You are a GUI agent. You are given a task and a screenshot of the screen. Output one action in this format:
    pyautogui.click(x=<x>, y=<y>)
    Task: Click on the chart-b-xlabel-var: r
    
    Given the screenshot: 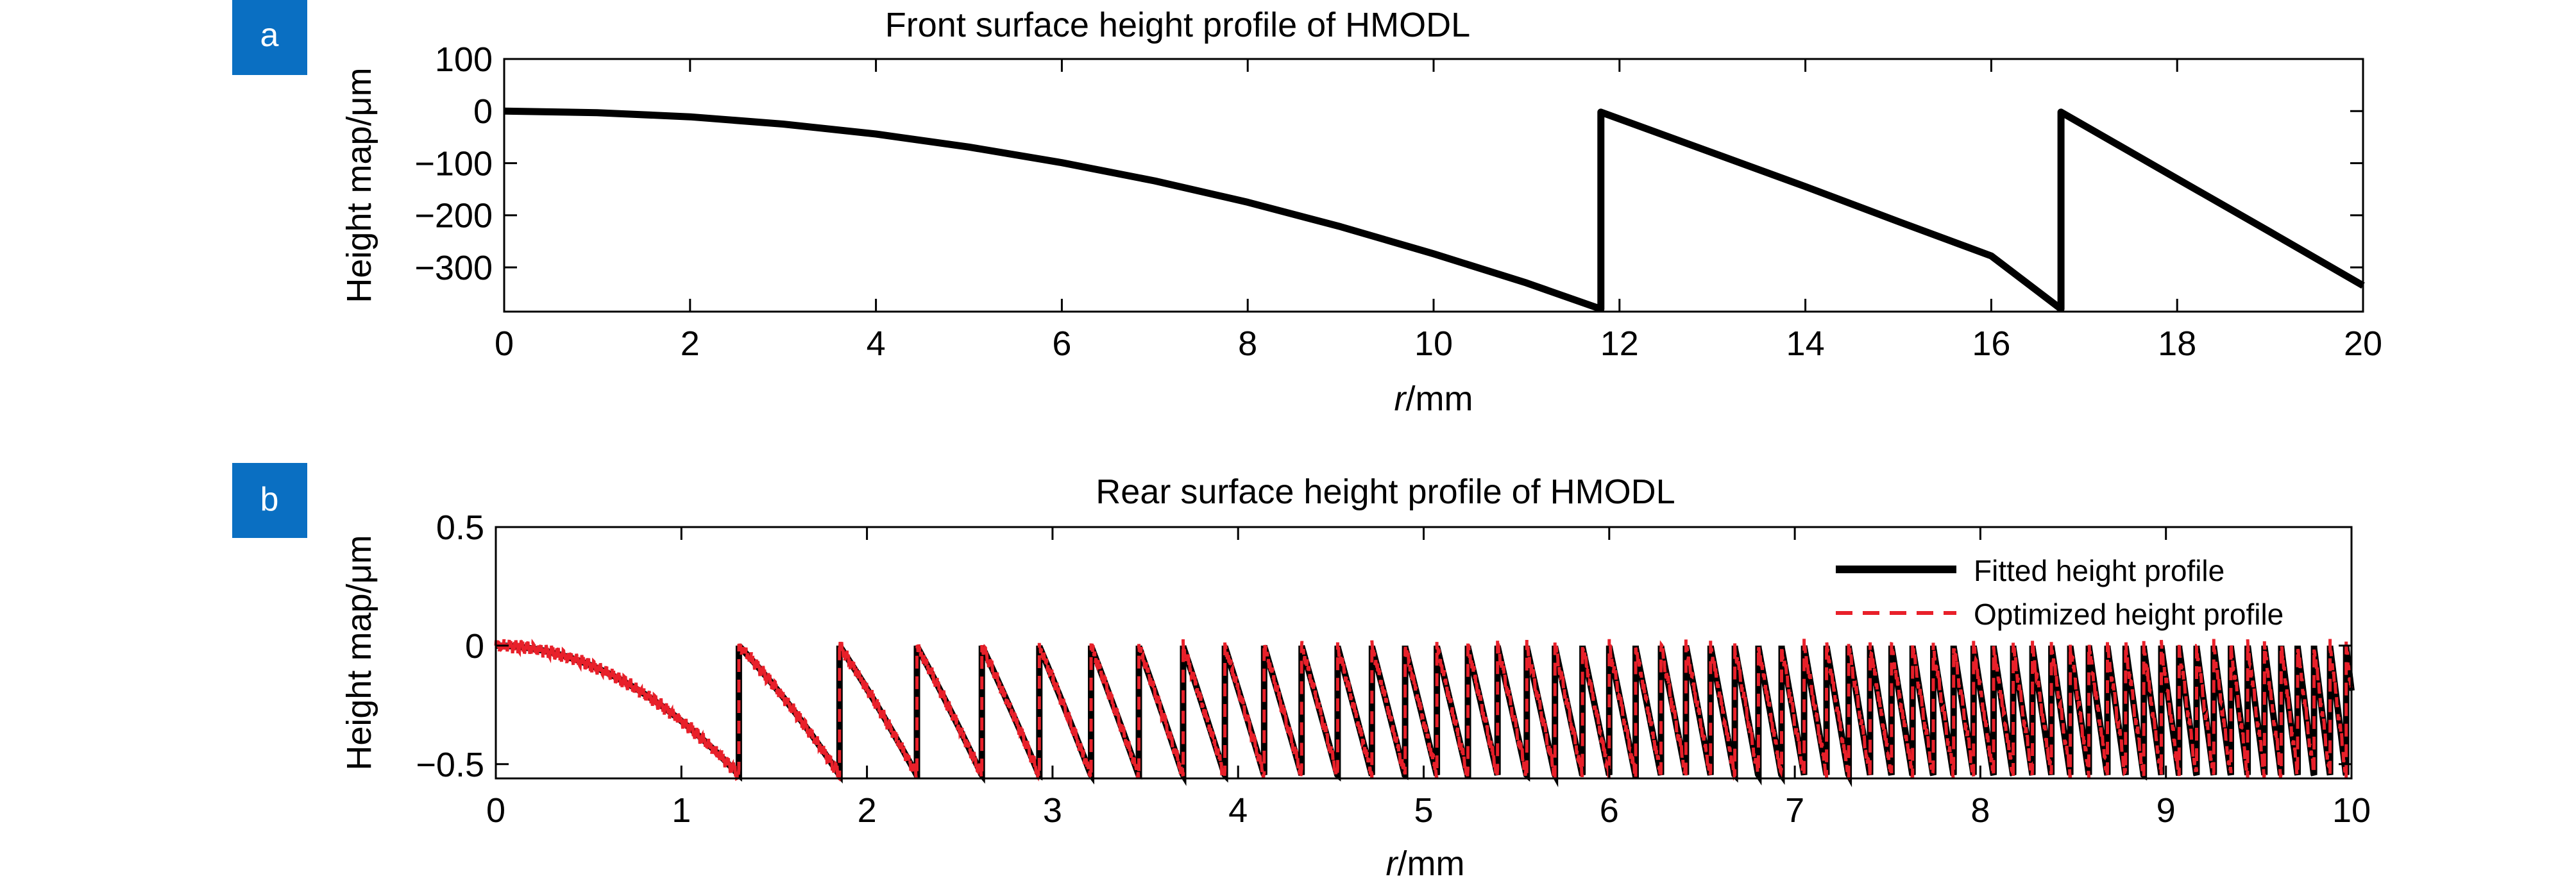 What is the action you would take?
    pyautogui.click(x=1392, y=863)
    